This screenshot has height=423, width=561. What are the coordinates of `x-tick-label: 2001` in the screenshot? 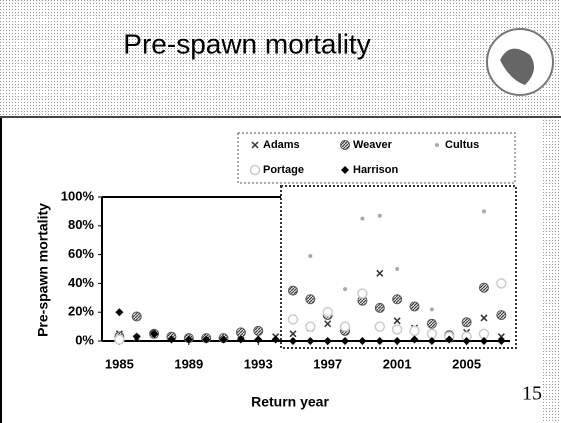 It's located at (397, 363).